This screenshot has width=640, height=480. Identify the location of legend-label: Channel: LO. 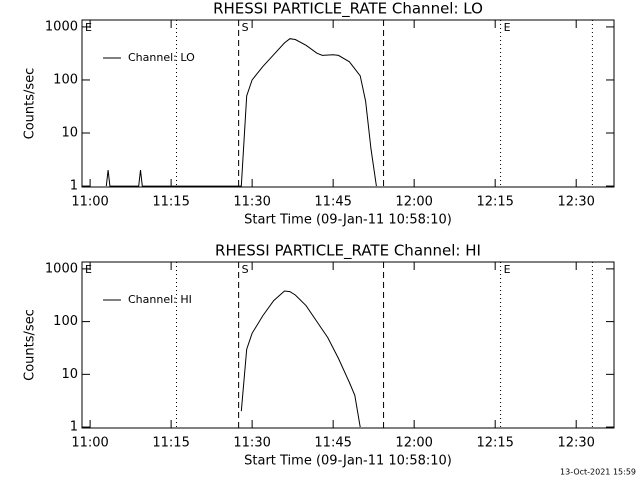
(161, 57).